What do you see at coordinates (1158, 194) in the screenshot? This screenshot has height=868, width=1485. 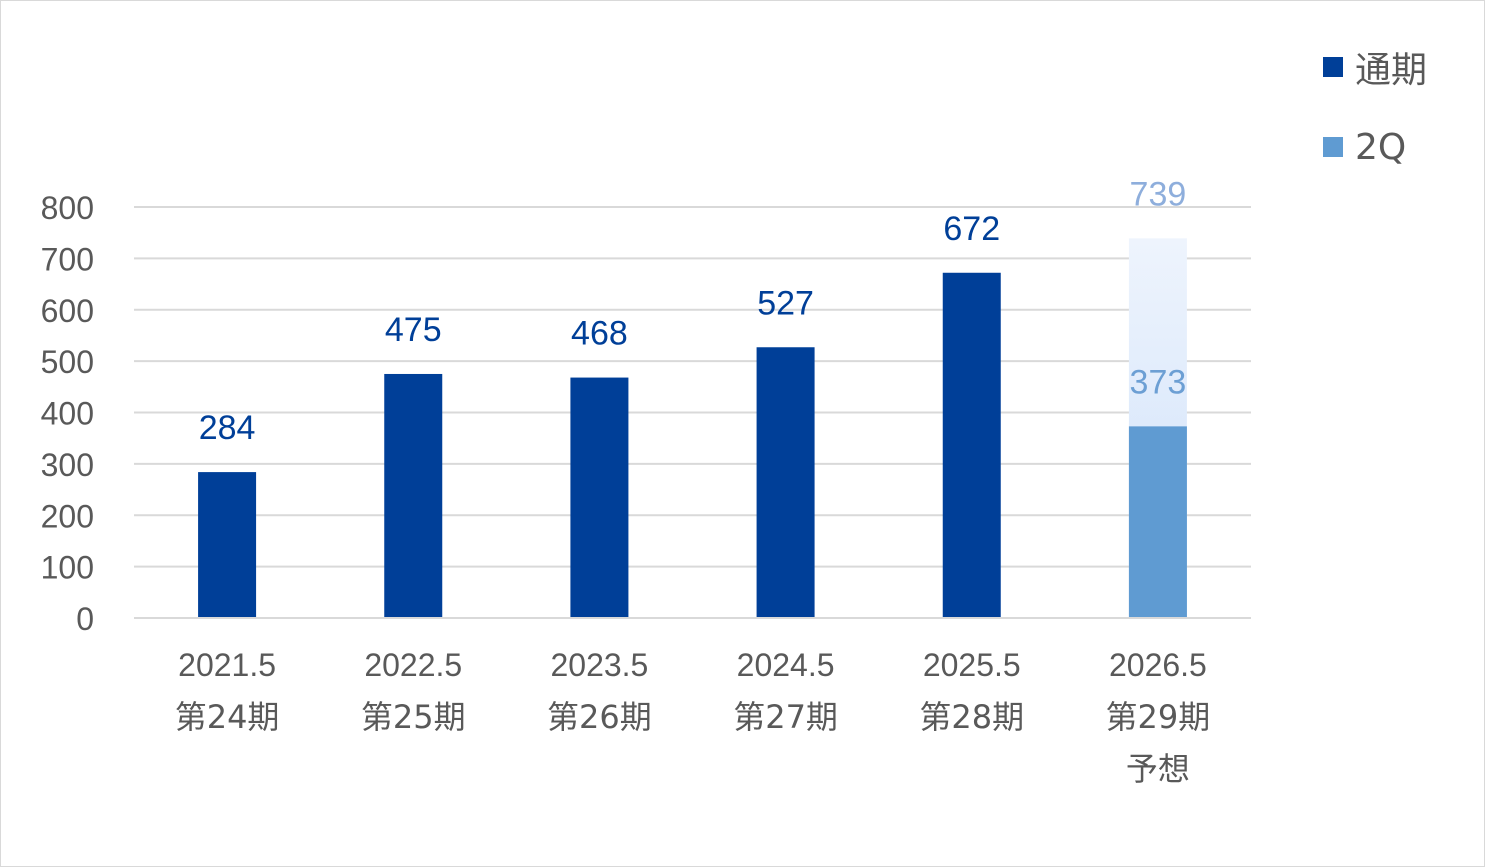 I see `data-label-full-year-forecast: 739` at bounding box center [1158, 194].